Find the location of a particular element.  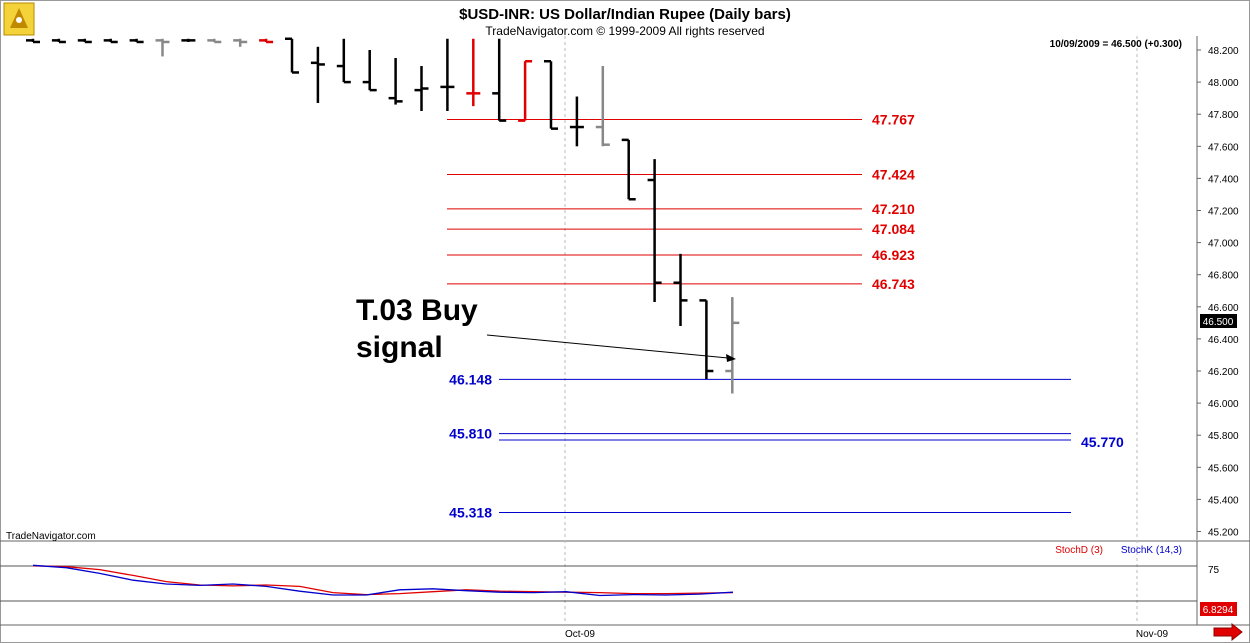

resistance-level-label: 46.743 is located at coordinates (893, 284).